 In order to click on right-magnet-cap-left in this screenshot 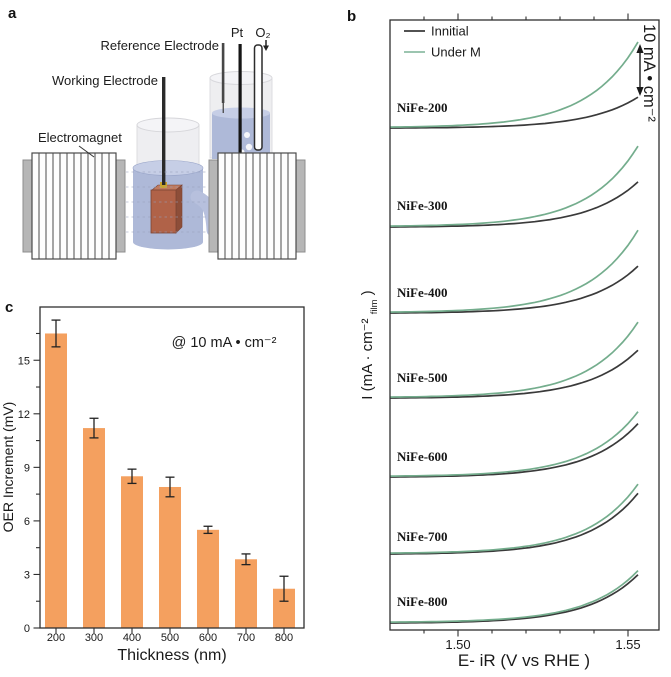, I will do `click(213, 206)`.